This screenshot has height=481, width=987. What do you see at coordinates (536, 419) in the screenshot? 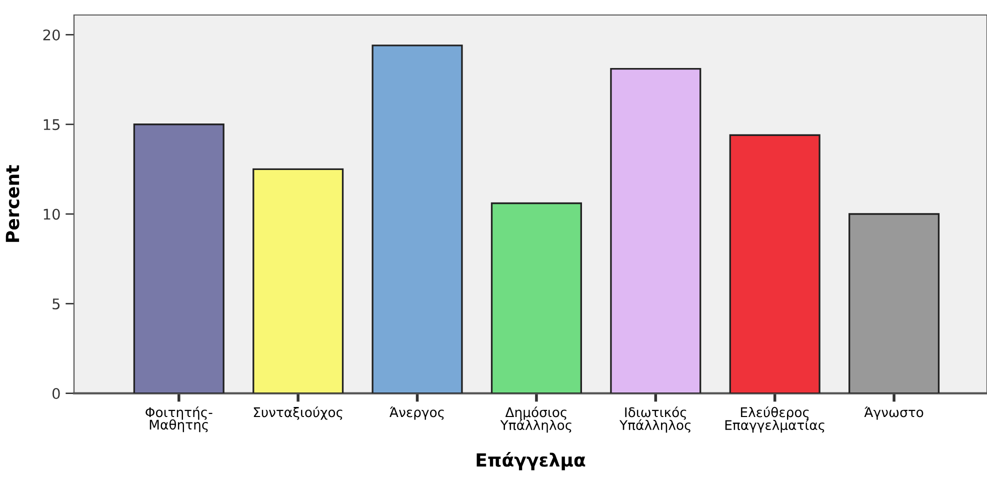
I see `x-tick-label: Δημόσιος Υπάλληλος` at bounding box center [536, 419].